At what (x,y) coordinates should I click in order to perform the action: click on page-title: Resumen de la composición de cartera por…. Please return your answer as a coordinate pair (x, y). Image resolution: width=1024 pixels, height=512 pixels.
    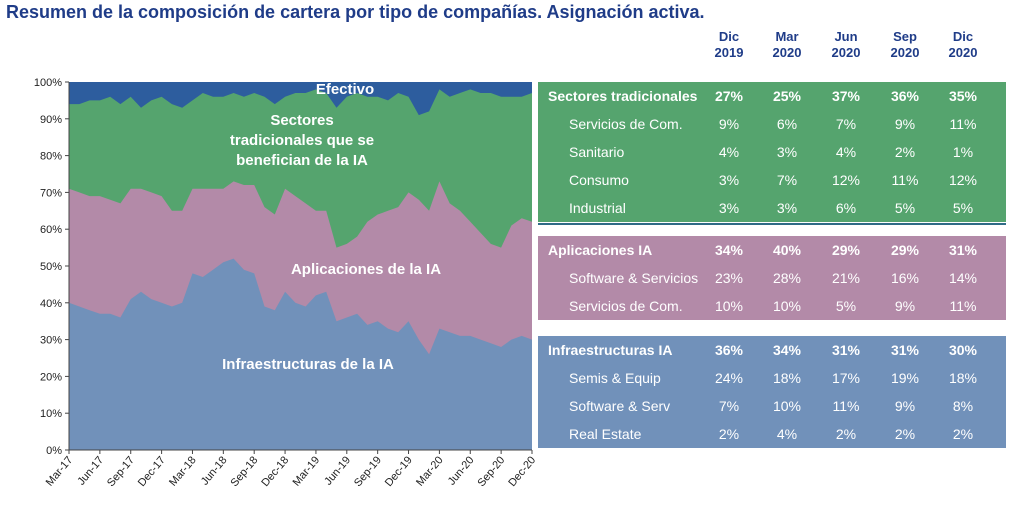
    Looking at the image, I should click on (355, 12).